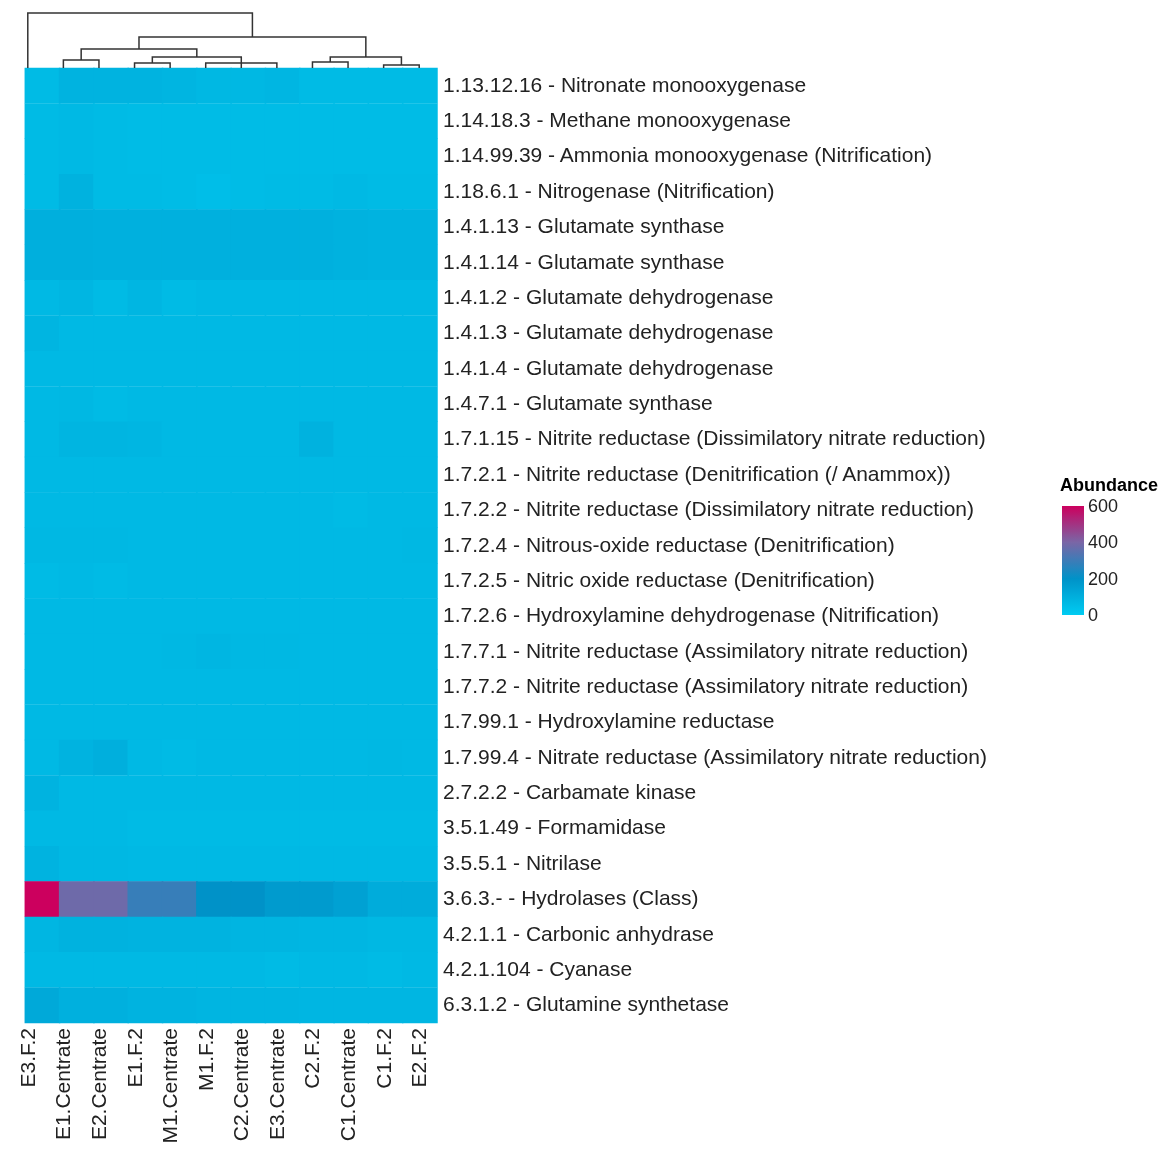  I want to click on x-tick-label: E3.Centrate, so click(276, 1084).